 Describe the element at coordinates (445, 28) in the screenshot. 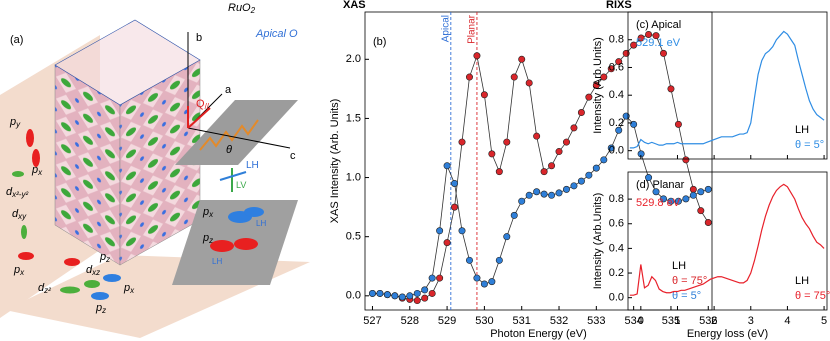

I see `marker-label: Apical` at that location.